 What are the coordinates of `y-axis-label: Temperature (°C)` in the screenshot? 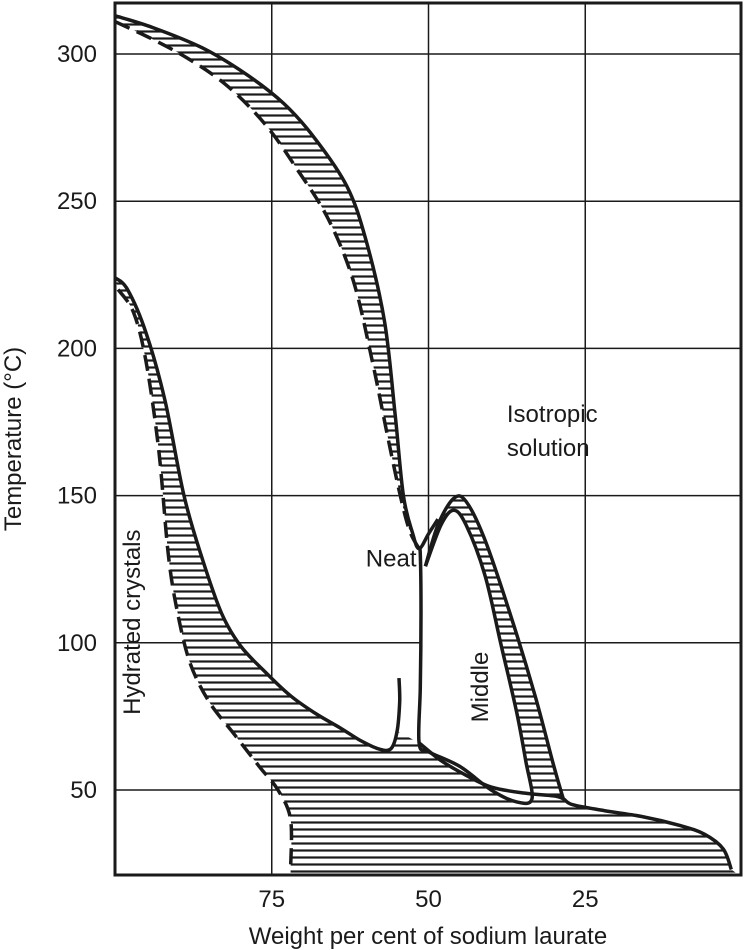 It's located at (13, 439).